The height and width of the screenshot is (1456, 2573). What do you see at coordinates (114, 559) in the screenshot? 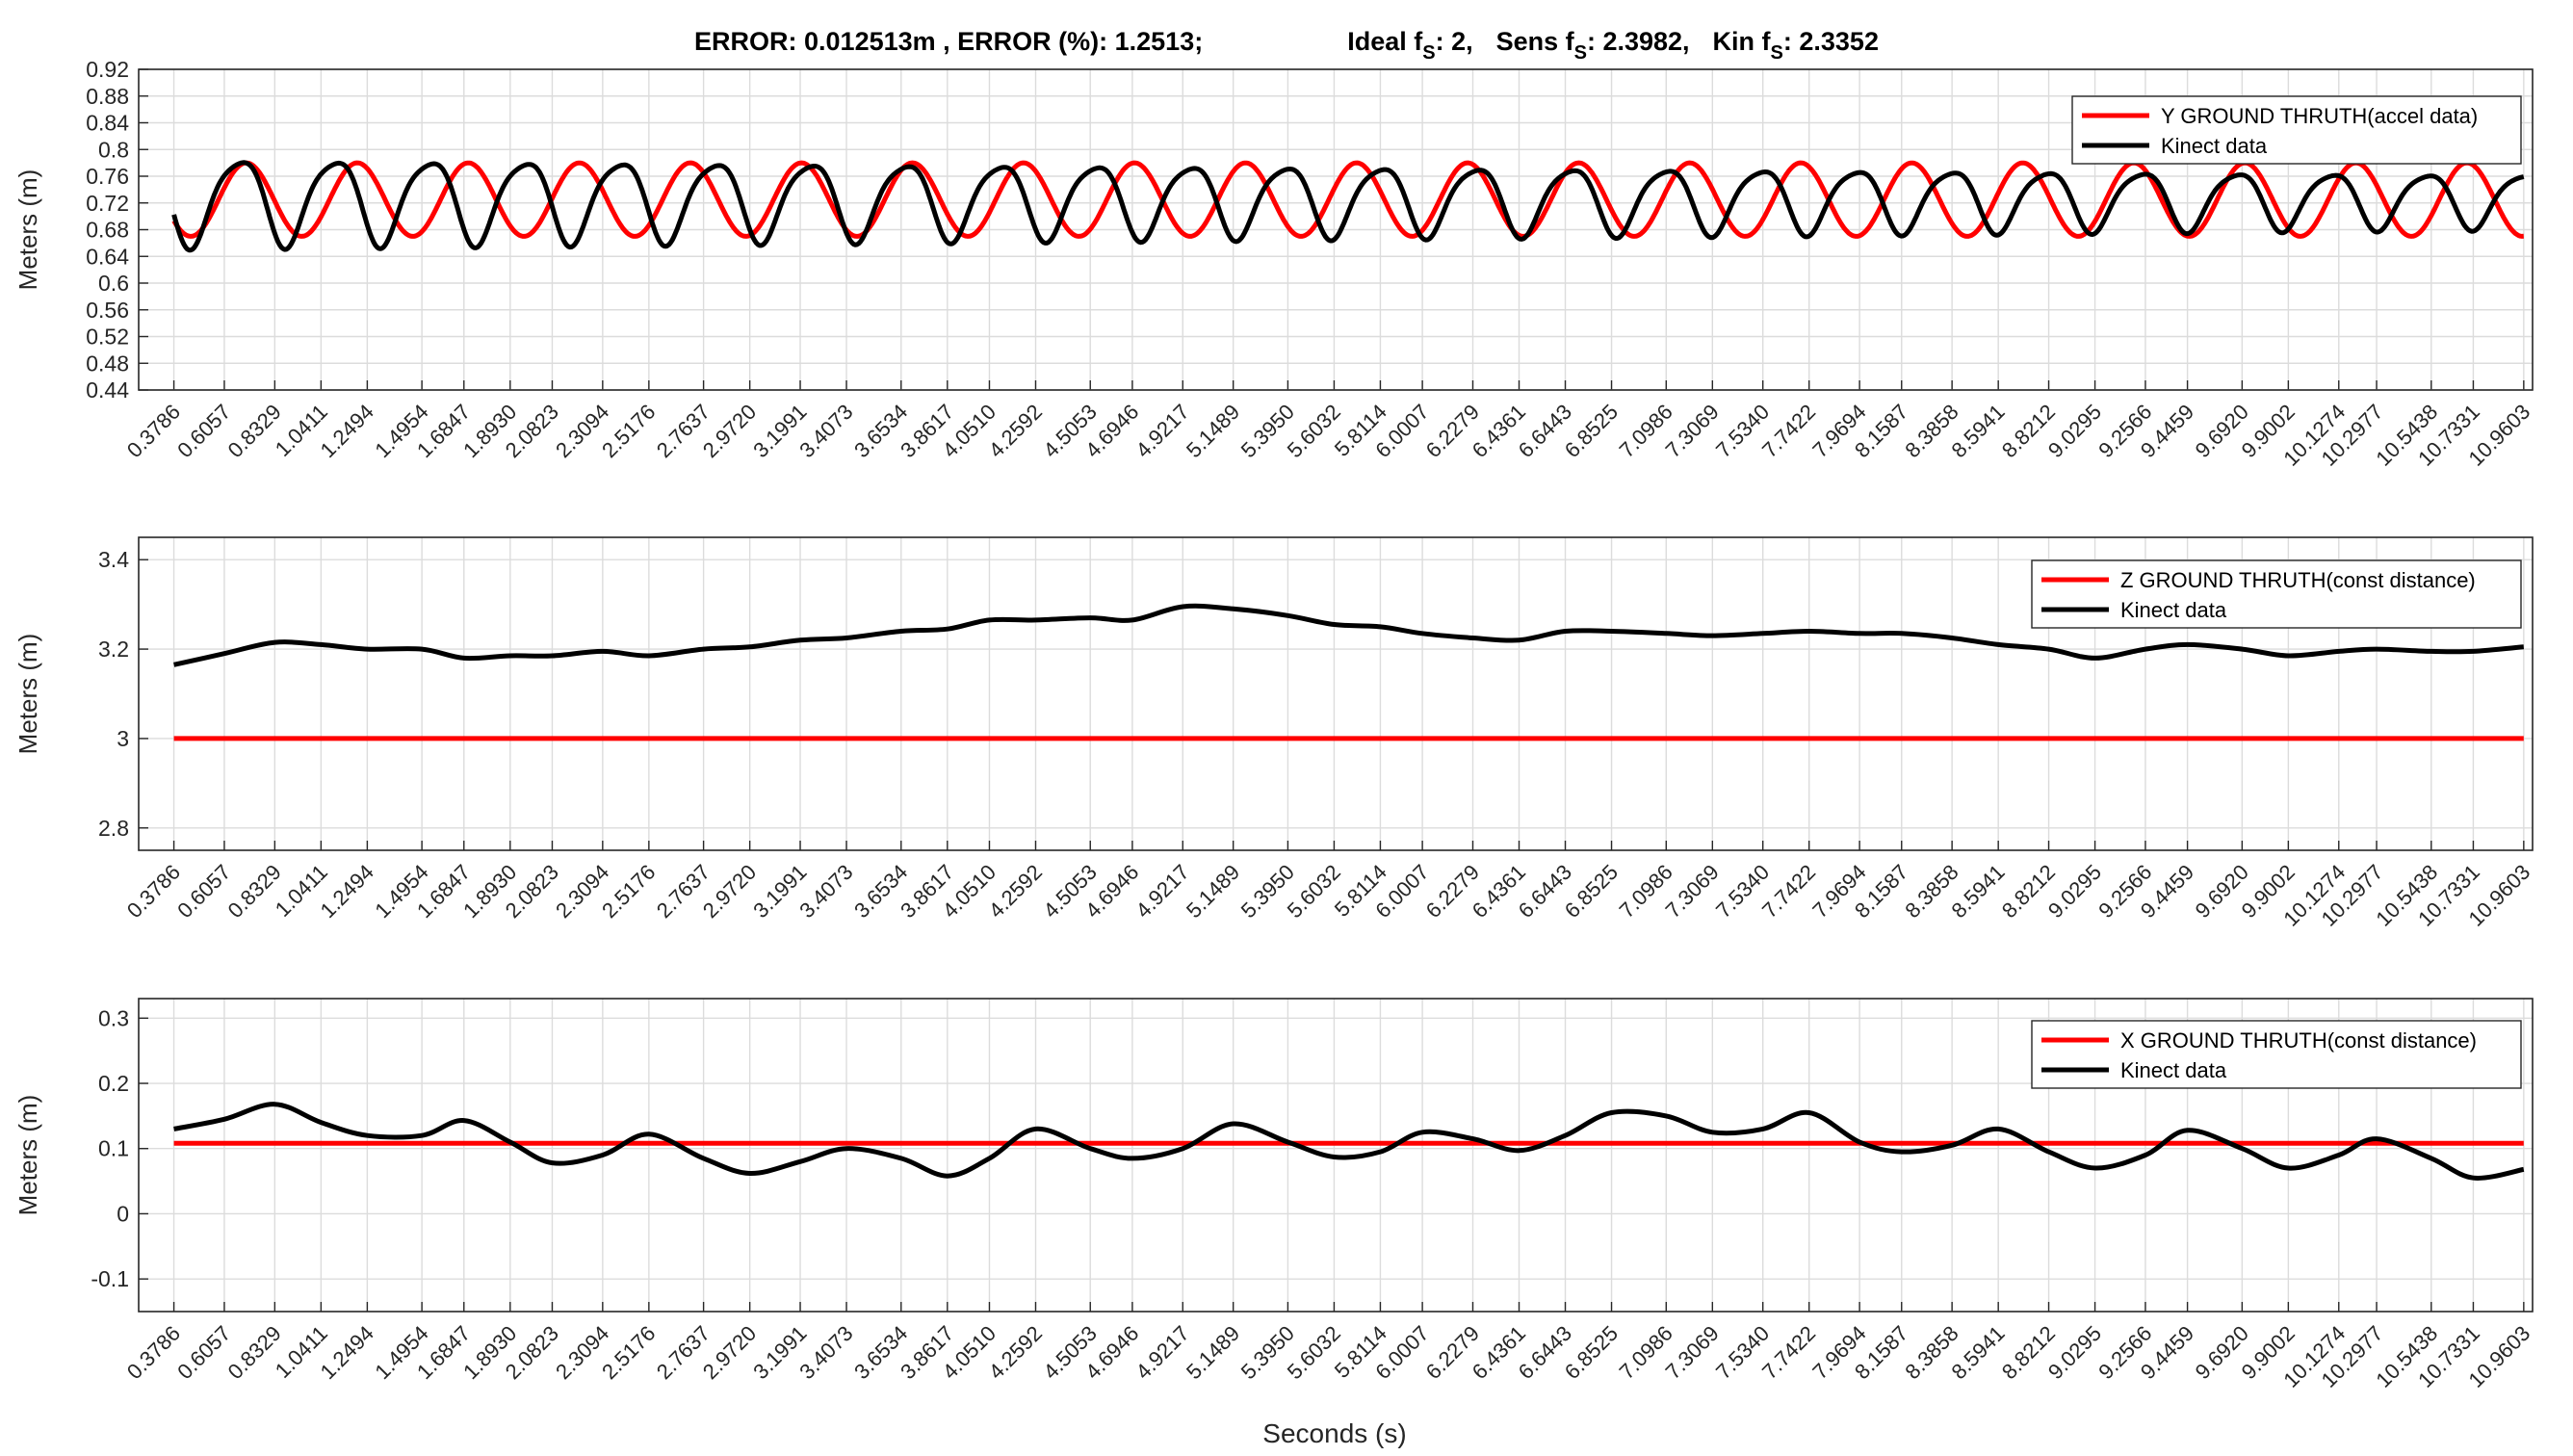
I see `y-tick-label: 3.4` at bounding box center [114, 559].